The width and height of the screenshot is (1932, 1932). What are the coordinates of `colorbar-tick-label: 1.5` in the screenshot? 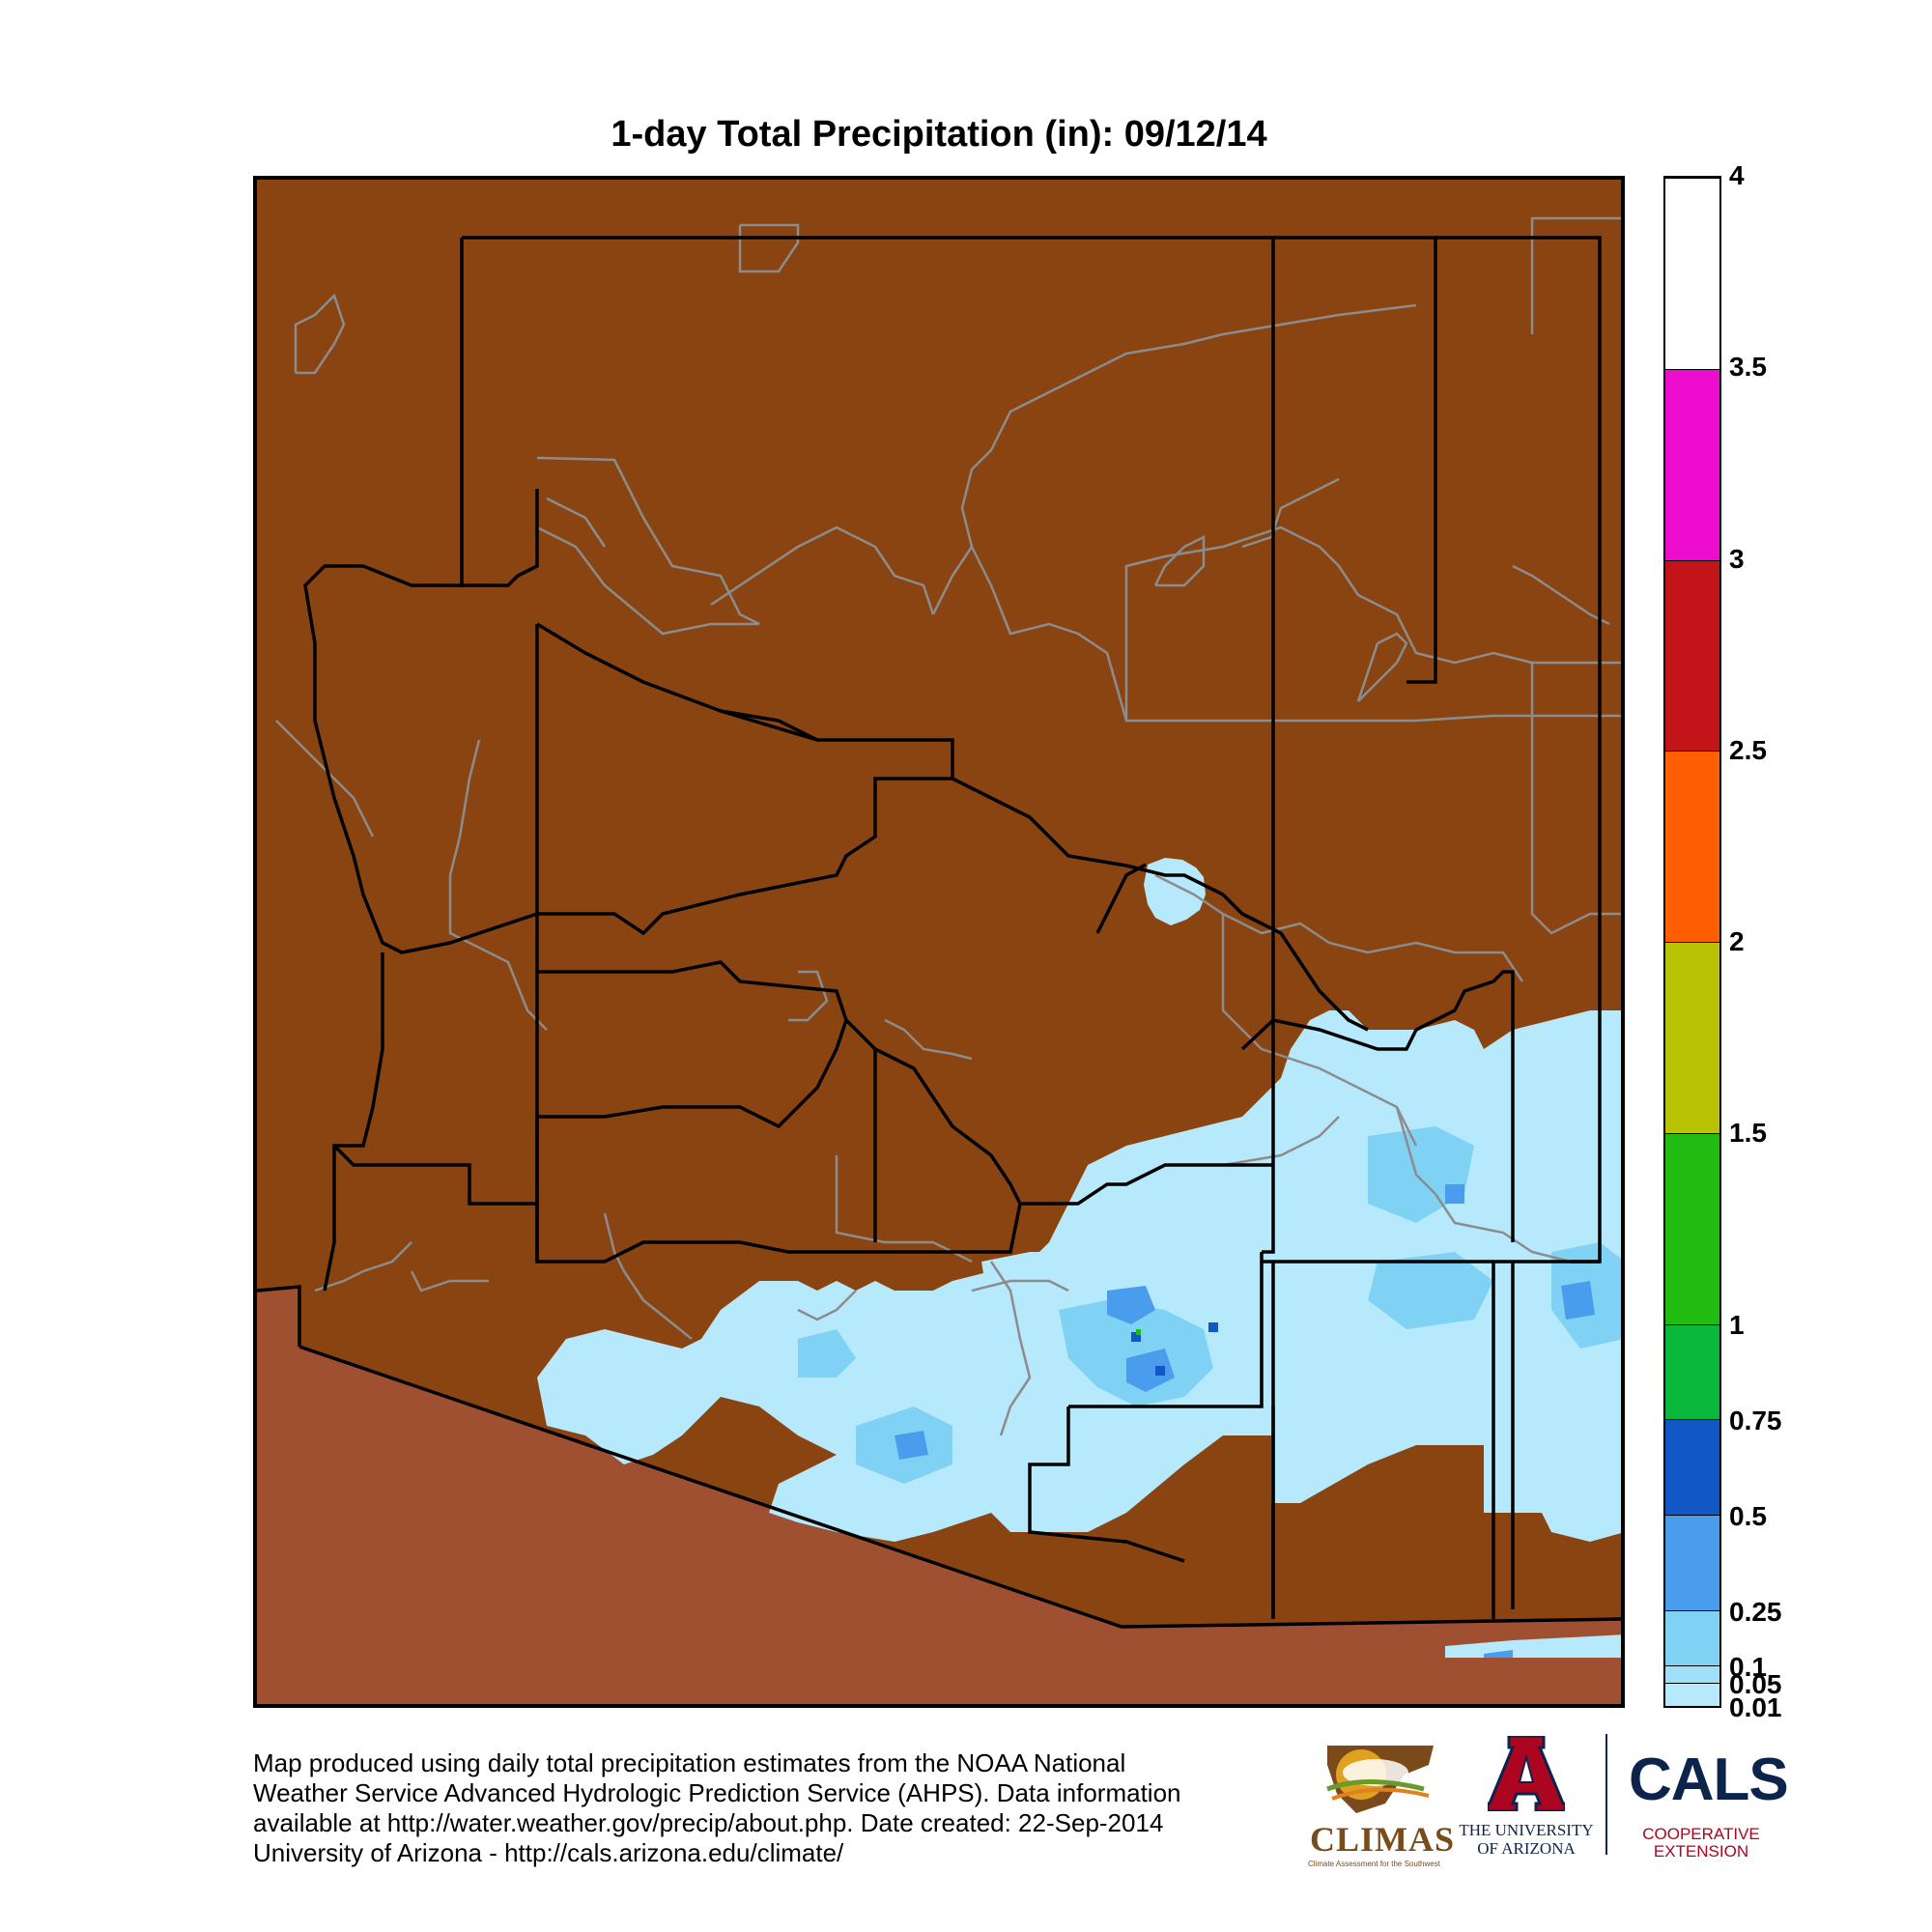 It's located at (1748, 1133).